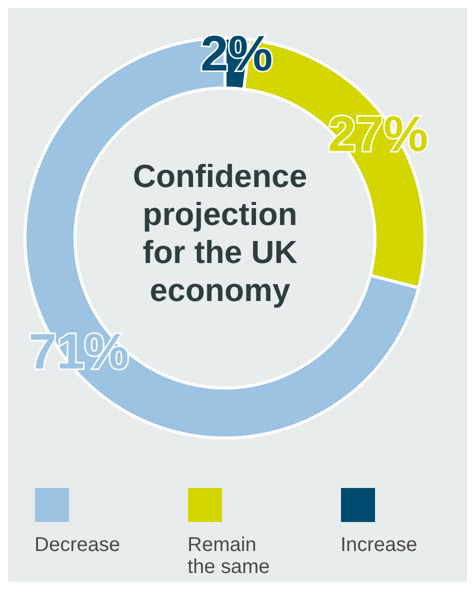 The height and width of the screenshot is (590, 475). What do you see at coordinates (229, 556) in the screenshot?
I see `legend-label: Remain the same` at bounding box center [229, 556].